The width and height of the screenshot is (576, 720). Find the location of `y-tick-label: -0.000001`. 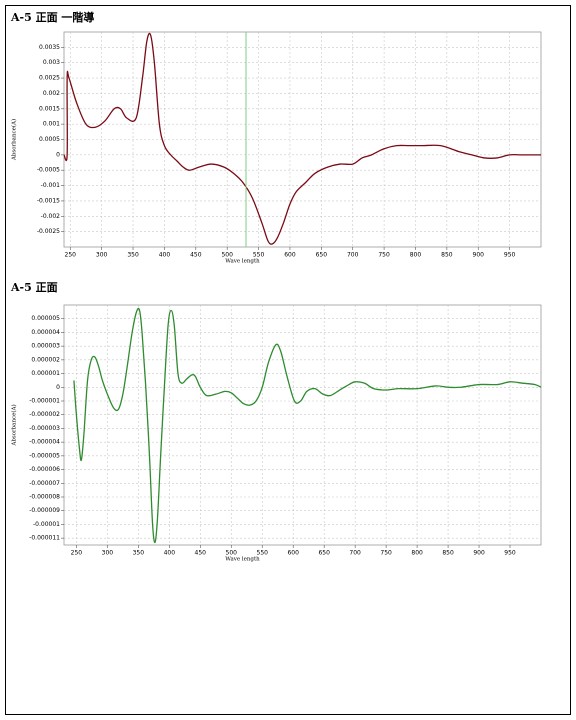

y-tick-label: -0.000001 is located at coordinates (44, 401).